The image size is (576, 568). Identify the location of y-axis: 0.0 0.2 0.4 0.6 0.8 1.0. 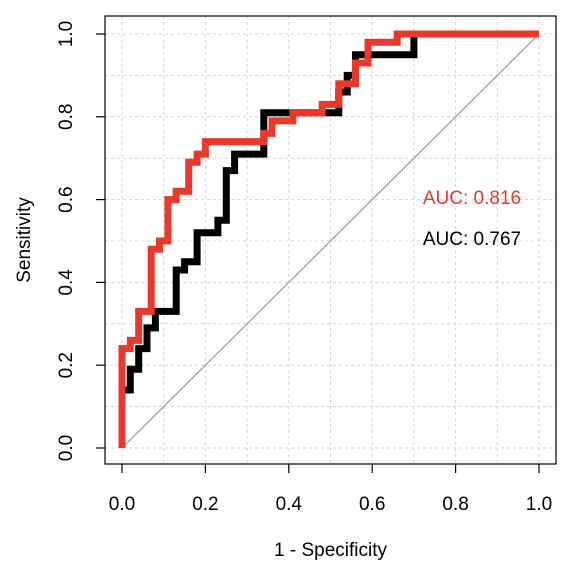
(80, 241).